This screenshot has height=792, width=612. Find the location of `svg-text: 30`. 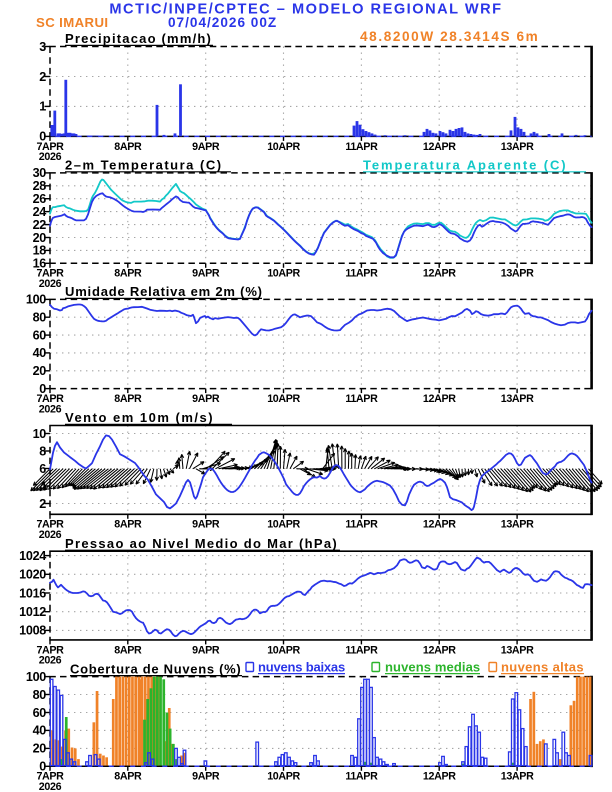

svg-text: 30 is located at coordinates (40, 173).